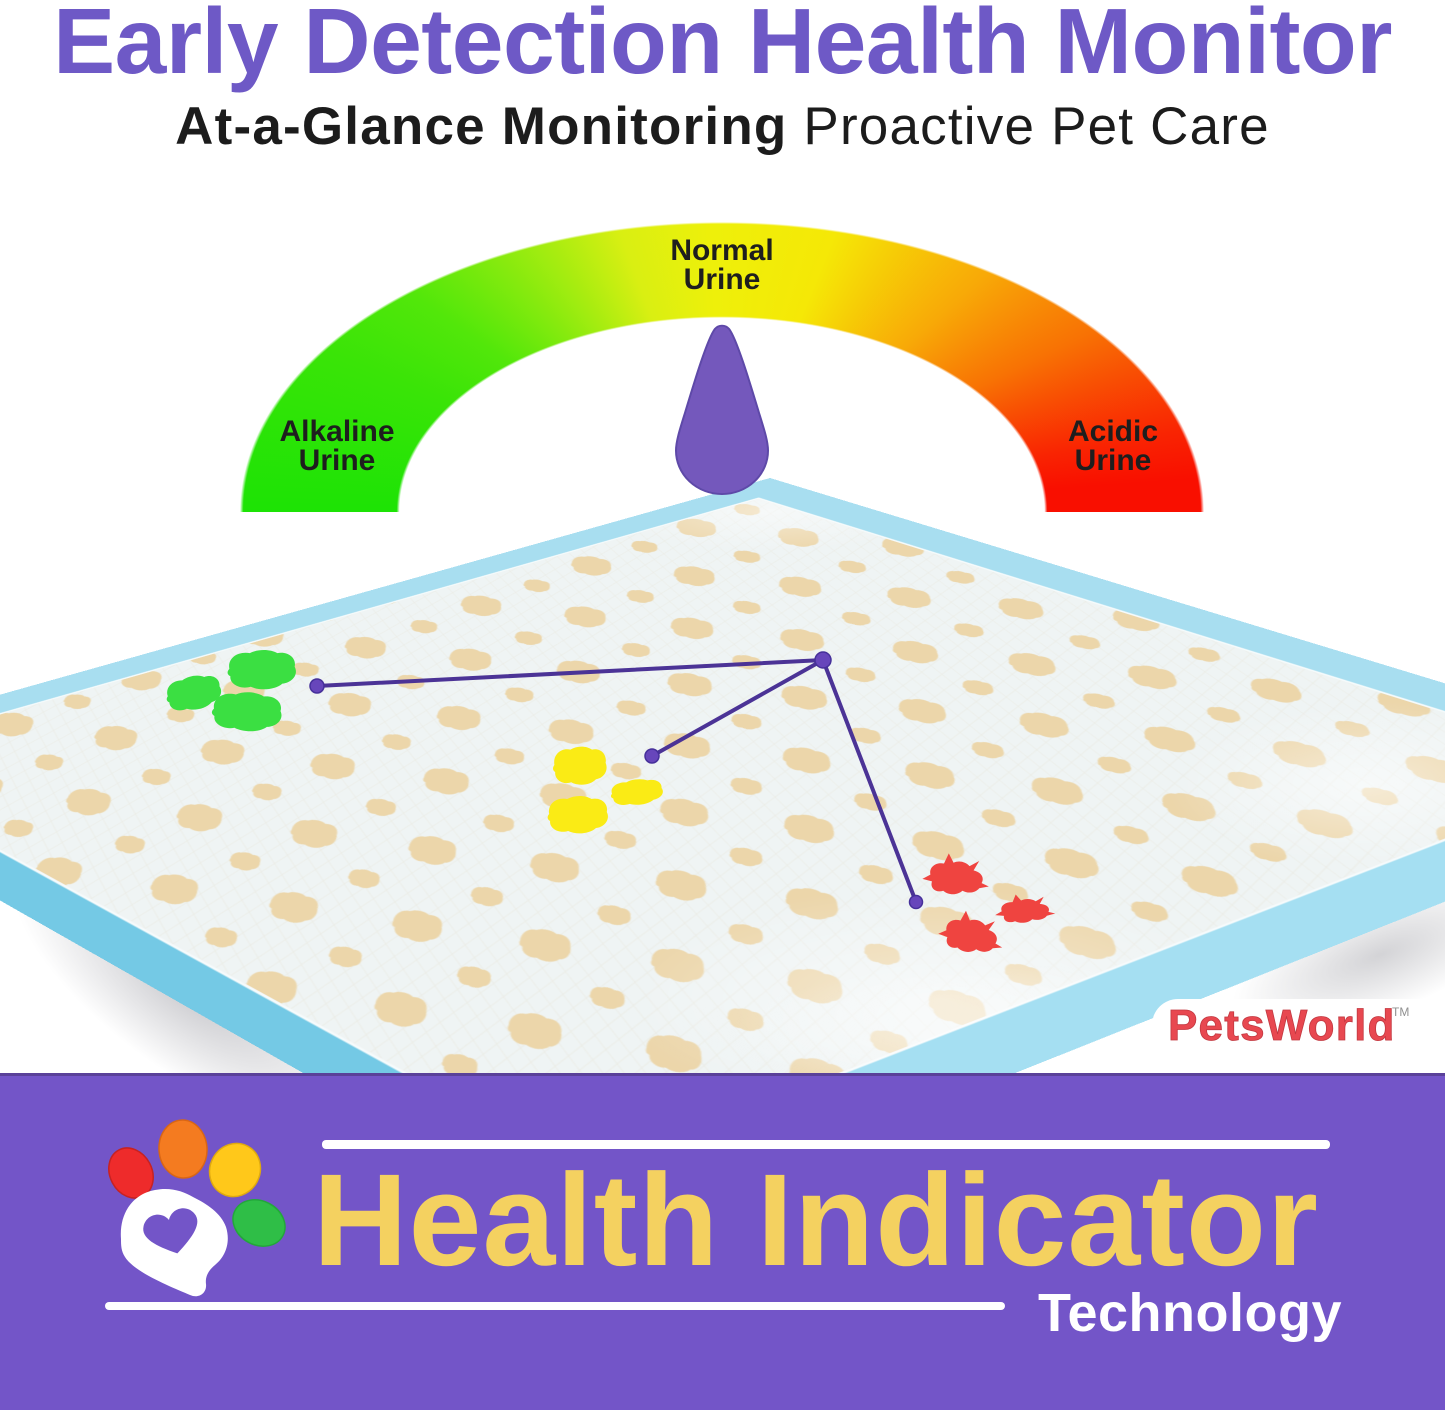  I want to click on svg-text: PetsWorld, so click(1282, 1025).